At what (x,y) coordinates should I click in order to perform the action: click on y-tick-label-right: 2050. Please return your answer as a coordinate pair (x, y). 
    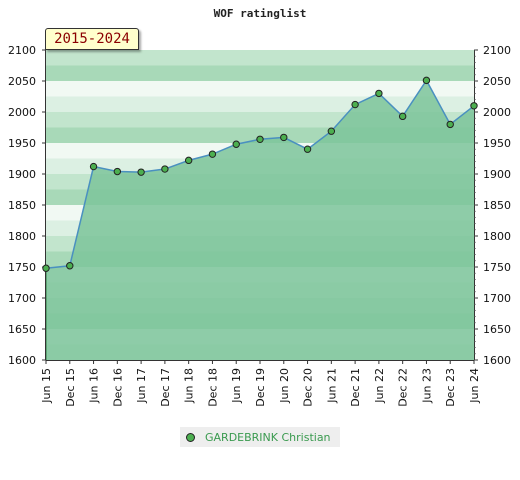
    Looking at the image, I should click on (497, 81).